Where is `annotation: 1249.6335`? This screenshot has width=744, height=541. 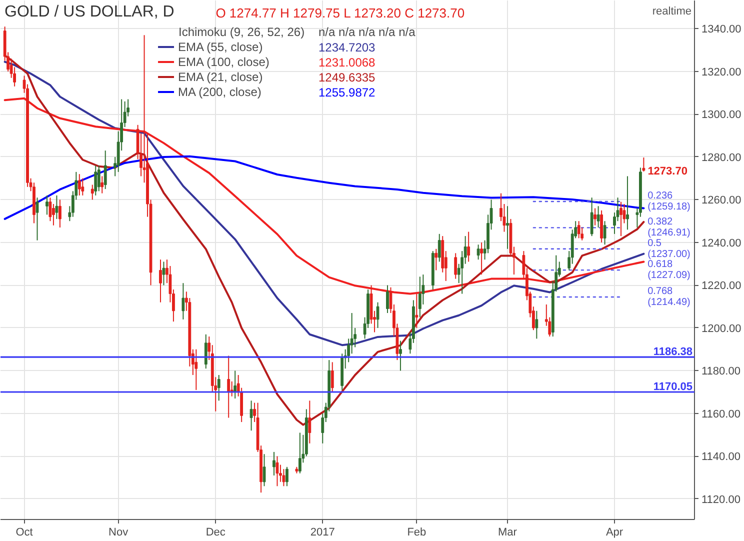 annotation: 1249.6335 is located at coordinates (347, 77).